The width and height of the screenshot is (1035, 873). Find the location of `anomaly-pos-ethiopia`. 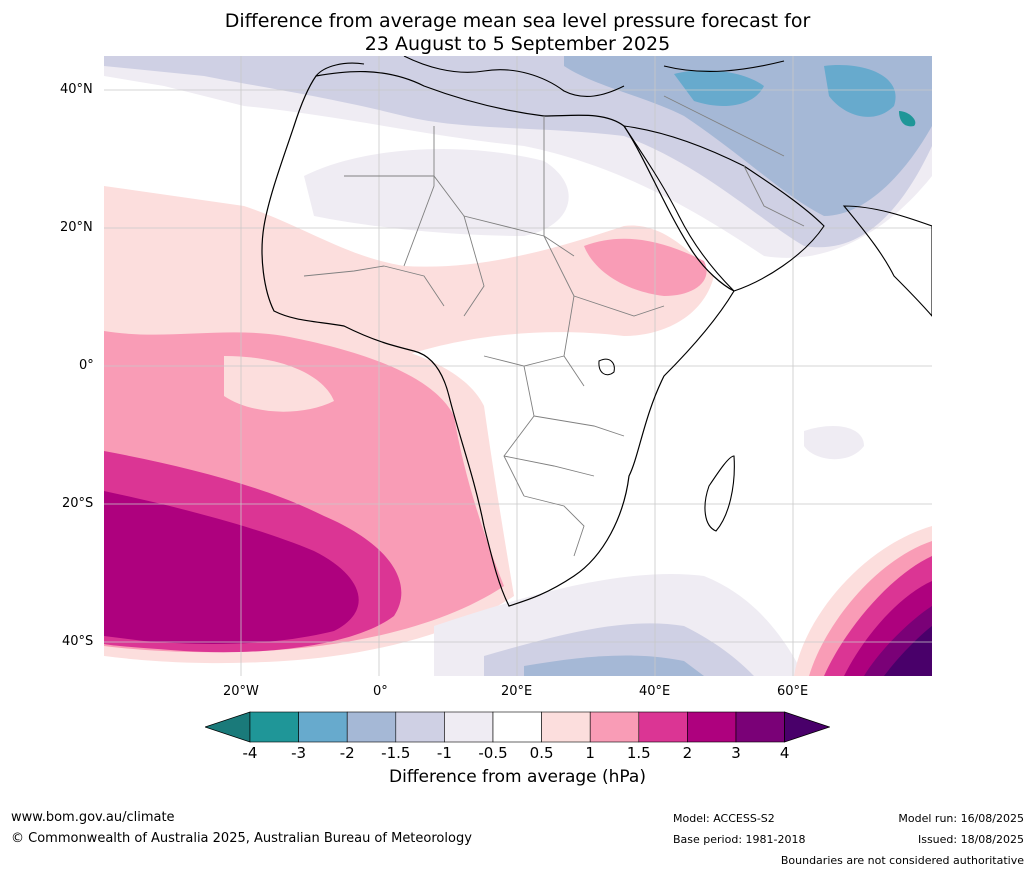

anomaly-pos-ethiopia is located at coordinates (645, 267).